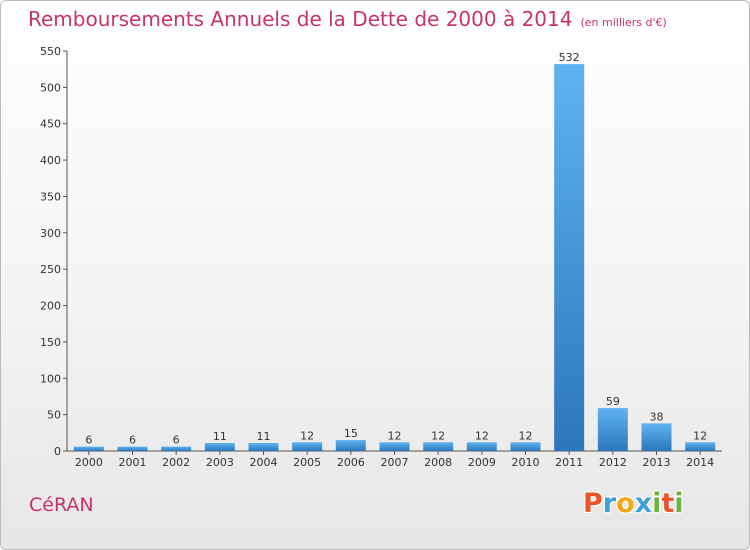 The width and height of the screenshot is (750, 550). I want to click on y-tick-label: 300, so click(50, 233).